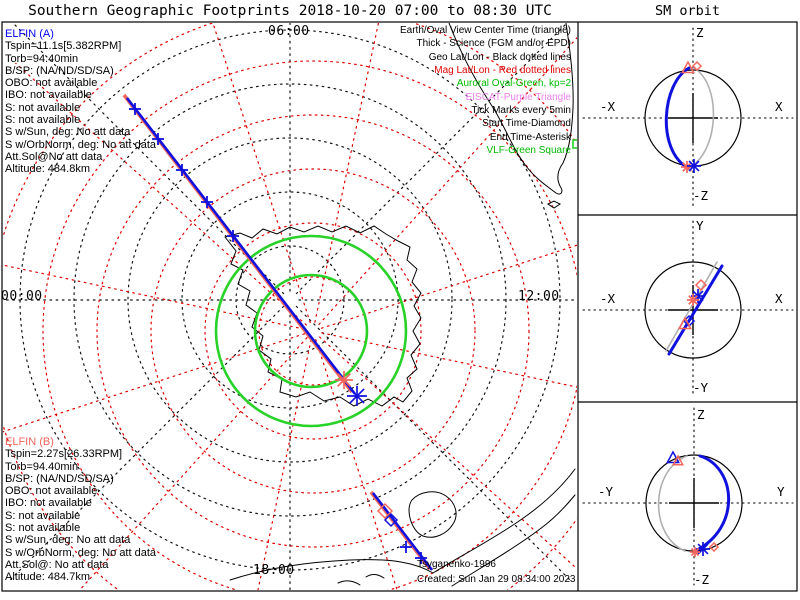 This screenshot has width=800, height=600. I want to click on model-annotation: Tsyganenko-1996, so click(456, 564).